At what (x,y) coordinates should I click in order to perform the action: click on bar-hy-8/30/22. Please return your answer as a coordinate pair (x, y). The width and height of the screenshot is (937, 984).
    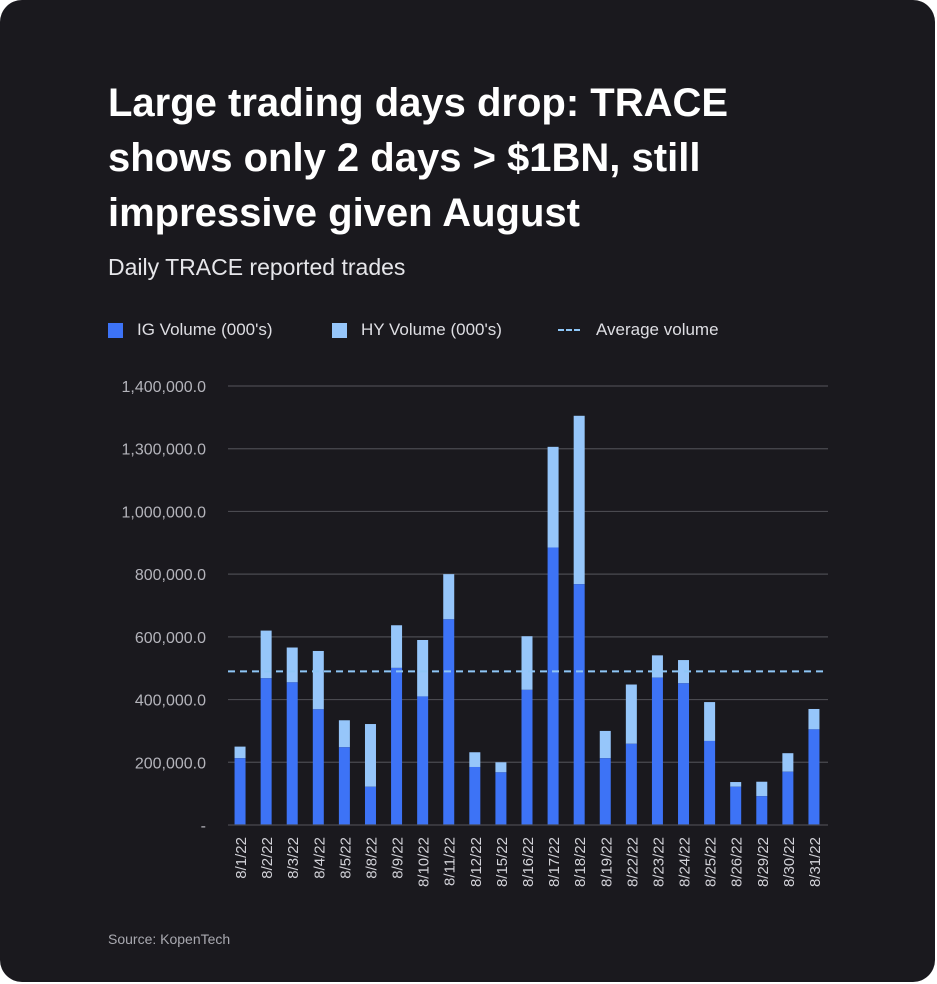
    Looking at the image, I should click on (788, 762).